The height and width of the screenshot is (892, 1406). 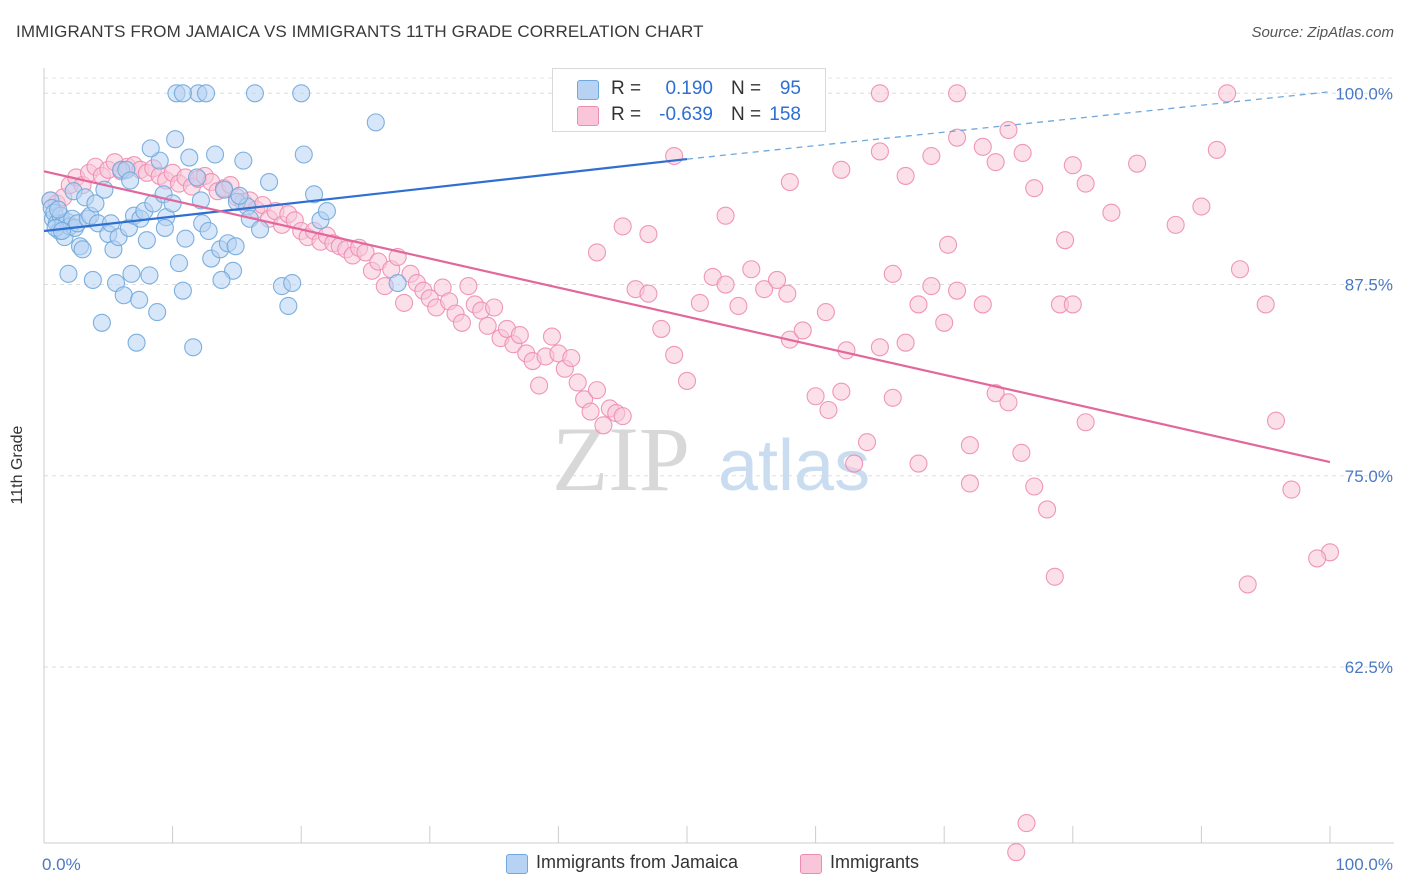 What do you see at coordinates (626, 114) in the screenshot?
I see `legend-r-label: R =` at bounding box center [626, 114].